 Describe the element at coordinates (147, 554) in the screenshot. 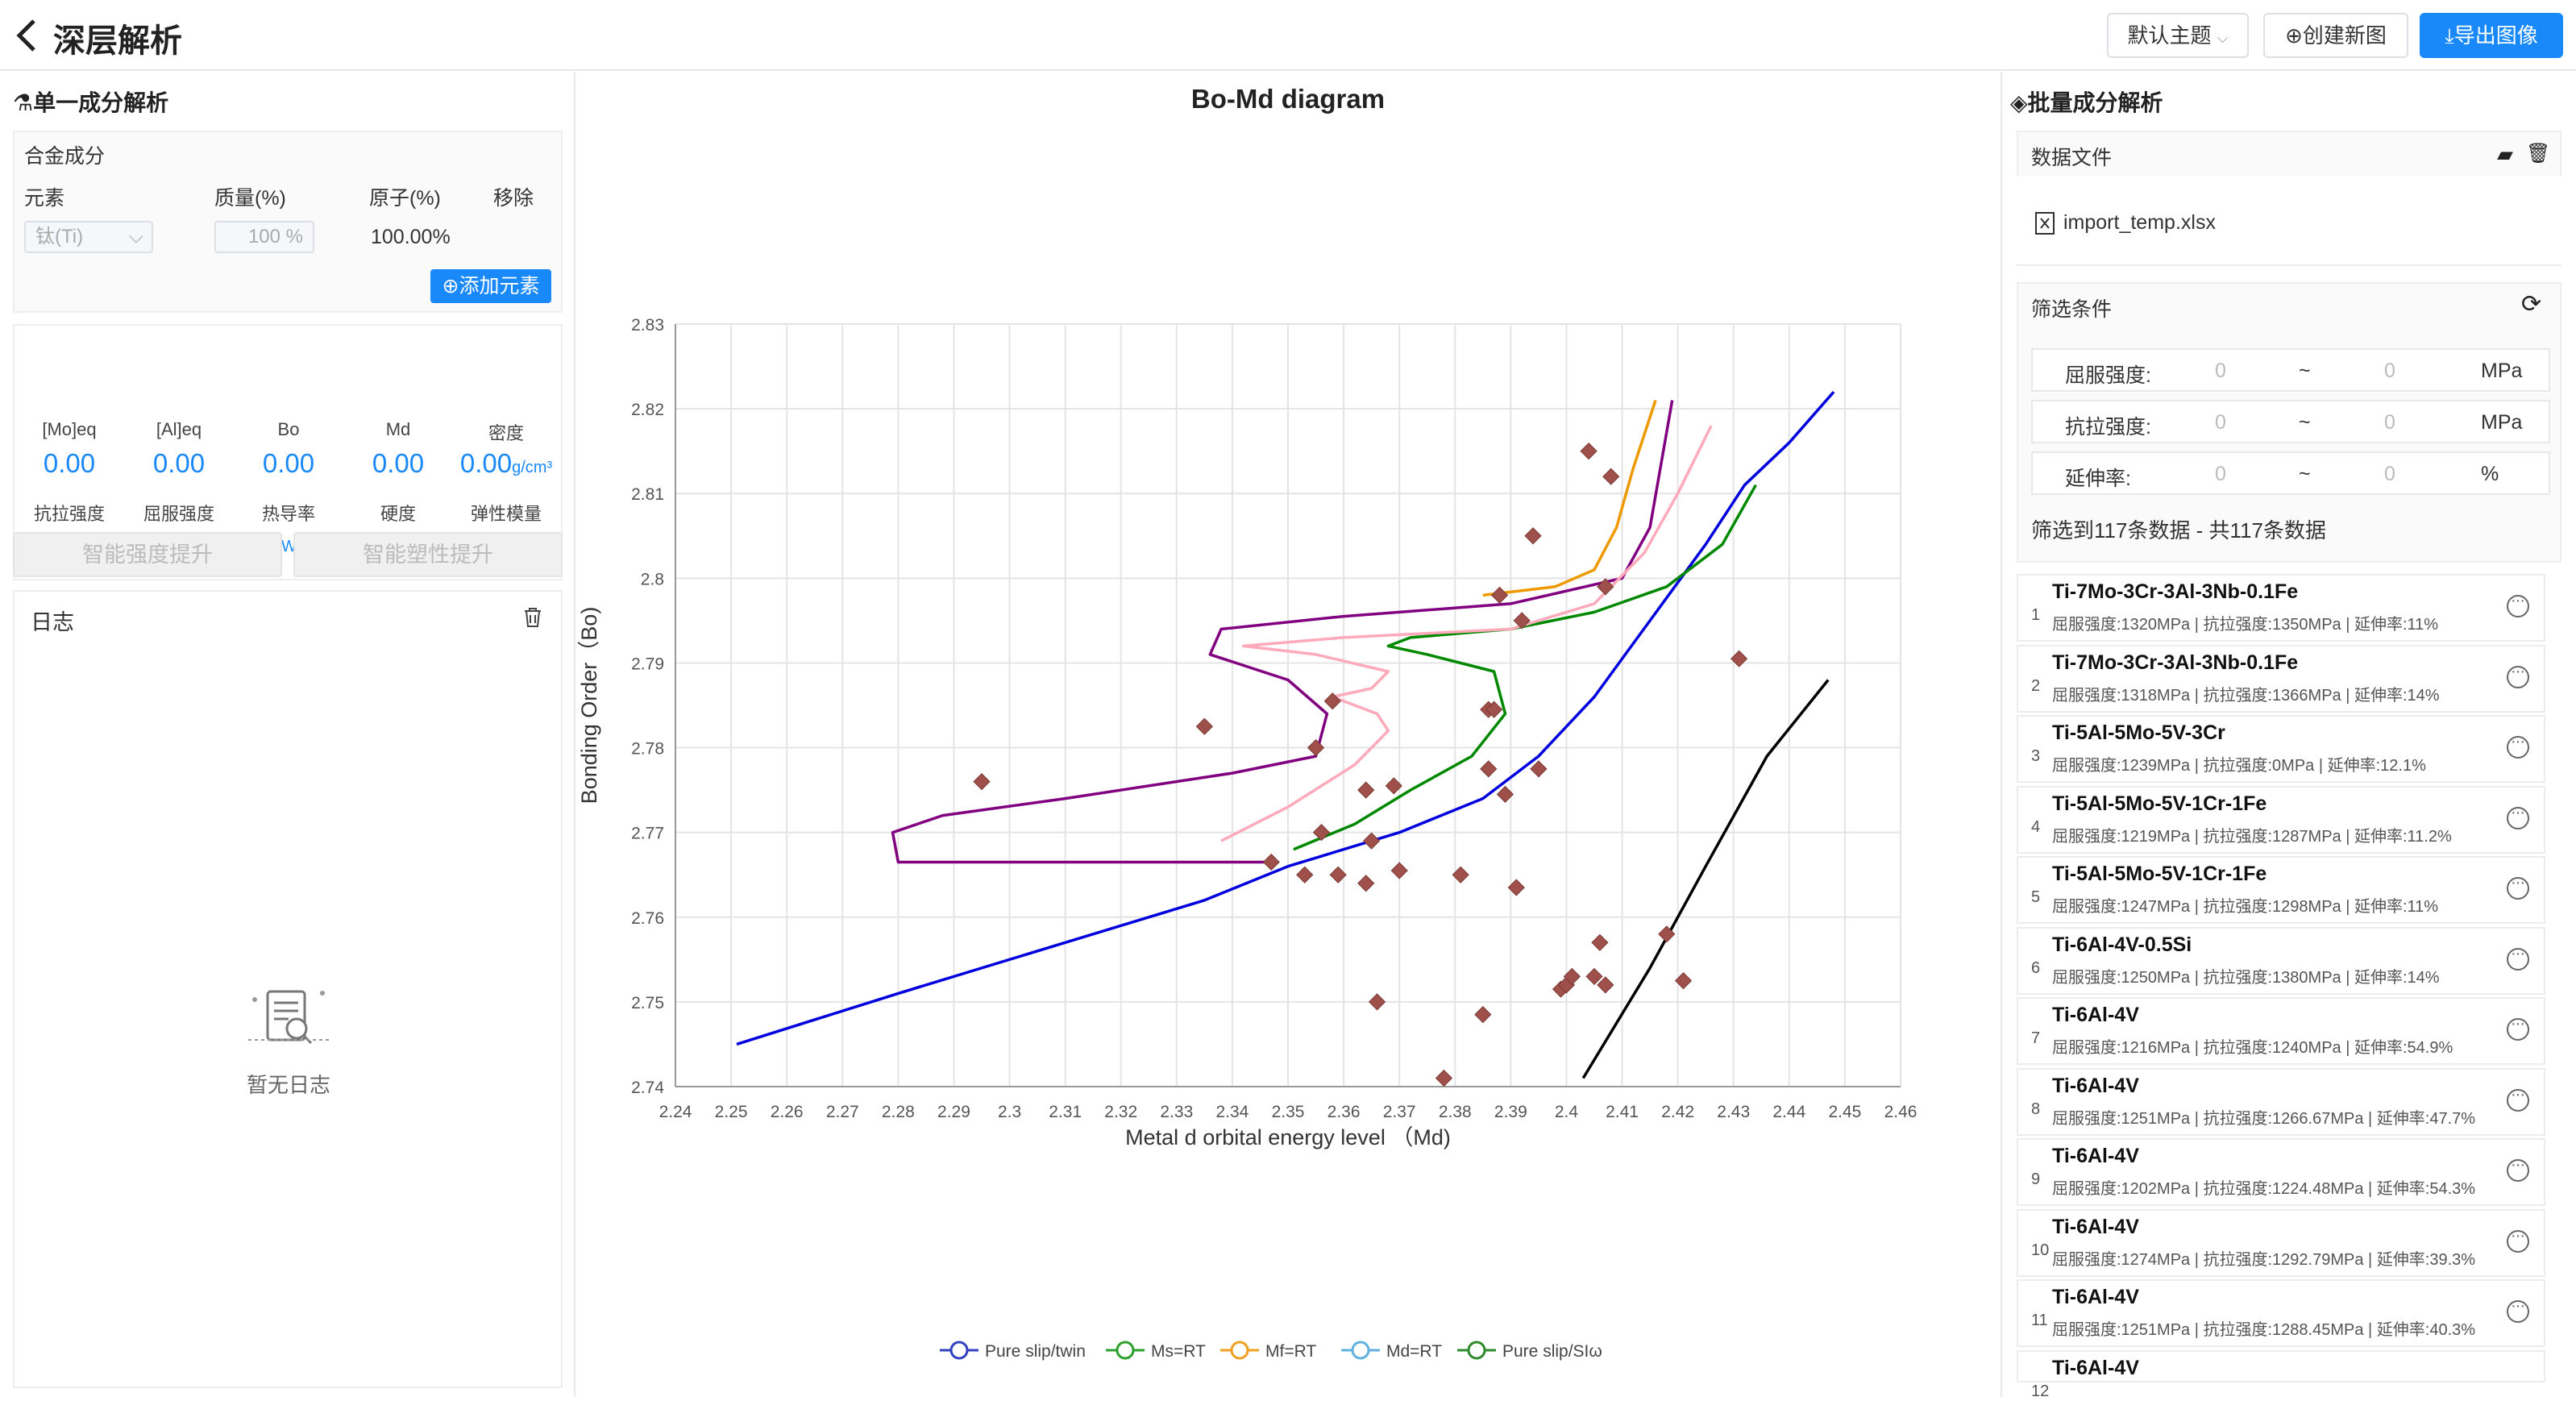

I see `smart-strength-button: 智能强度提升` at that location.